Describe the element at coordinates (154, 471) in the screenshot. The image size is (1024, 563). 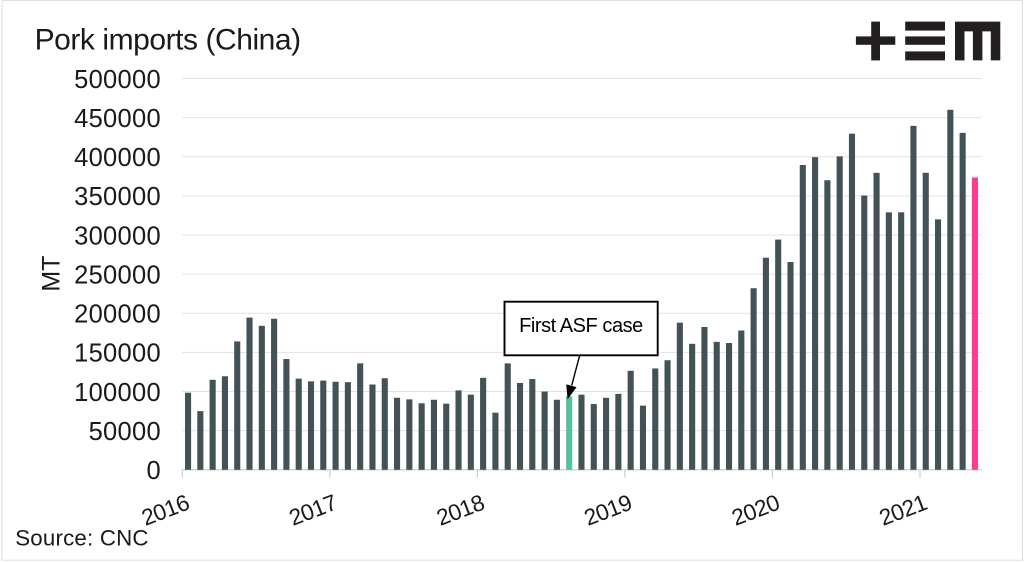
I see `svg-text: 0` at that location.